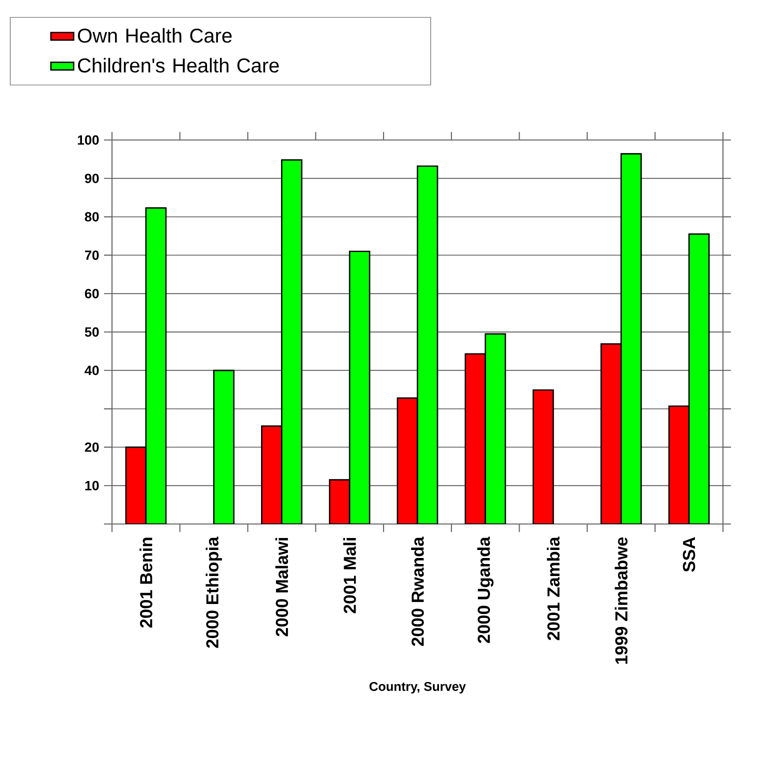  Describe the element at coordinates (281, 587) in the screenshot. I see `x-tick-label: 2000 Malawi` at that location.